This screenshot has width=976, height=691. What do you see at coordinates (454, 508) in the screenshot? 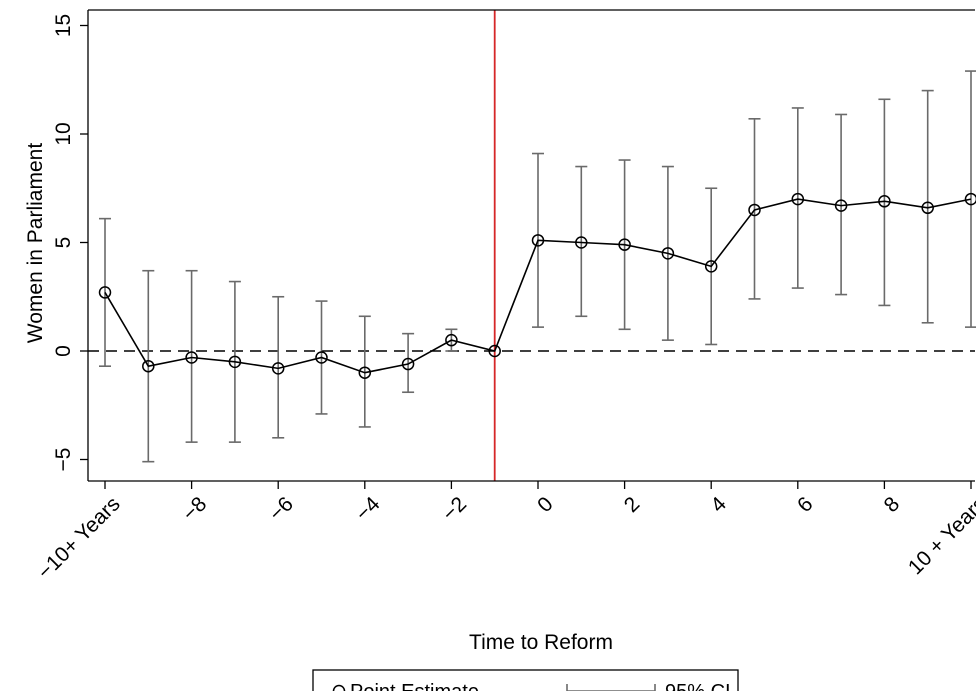
I see `x-tick-label: −2` at bounding box center [454, 508].